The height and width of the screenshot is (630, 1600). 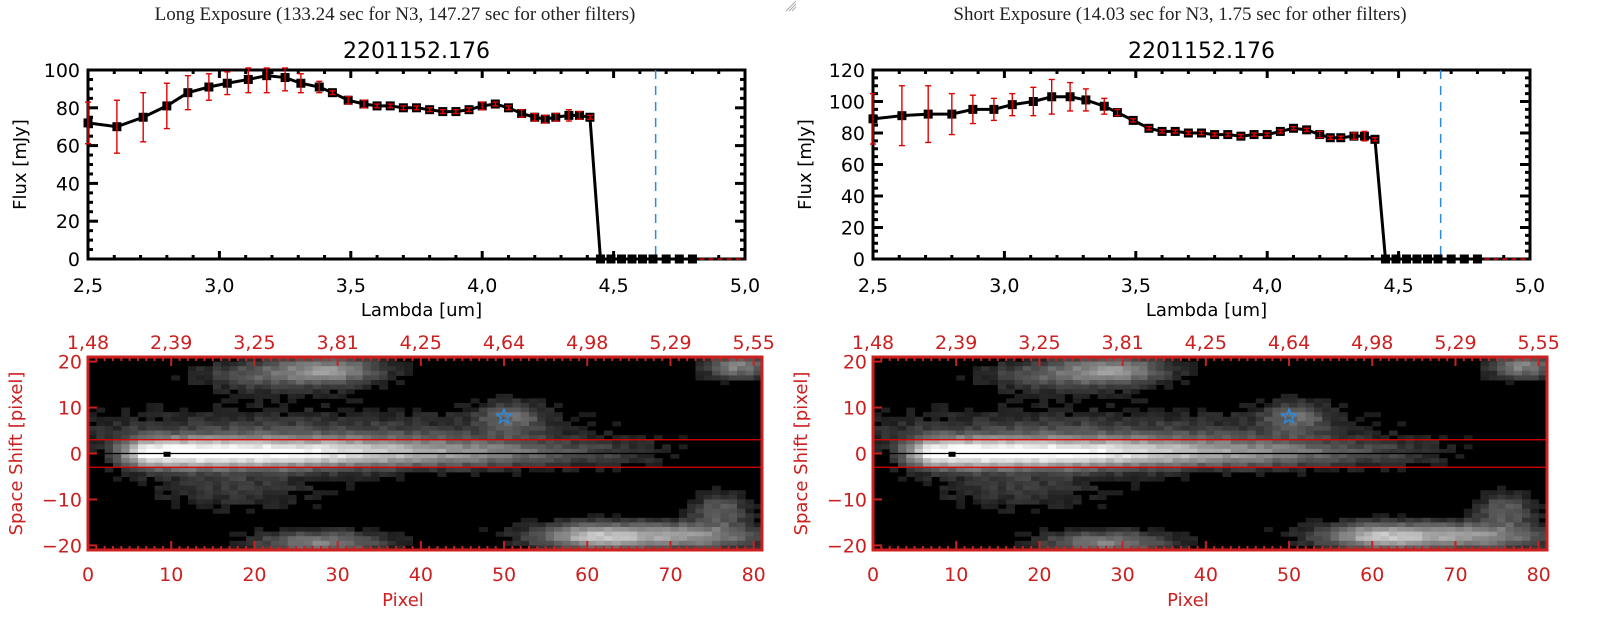 I want to click on resize-grip-icon, so click(x=791, y=6).